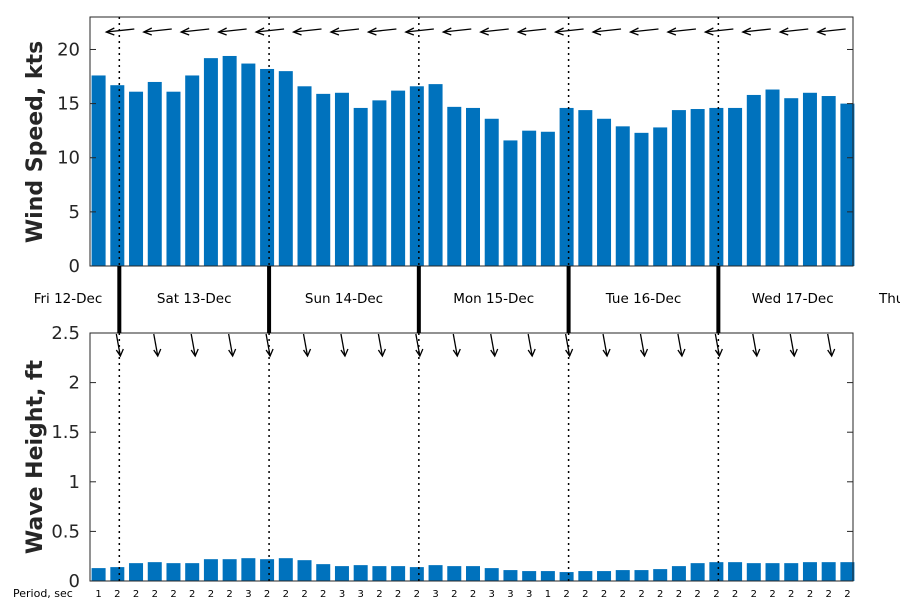  I want to click on wind-y-axis-title: Wind Speed, kts, so click(35, 142).